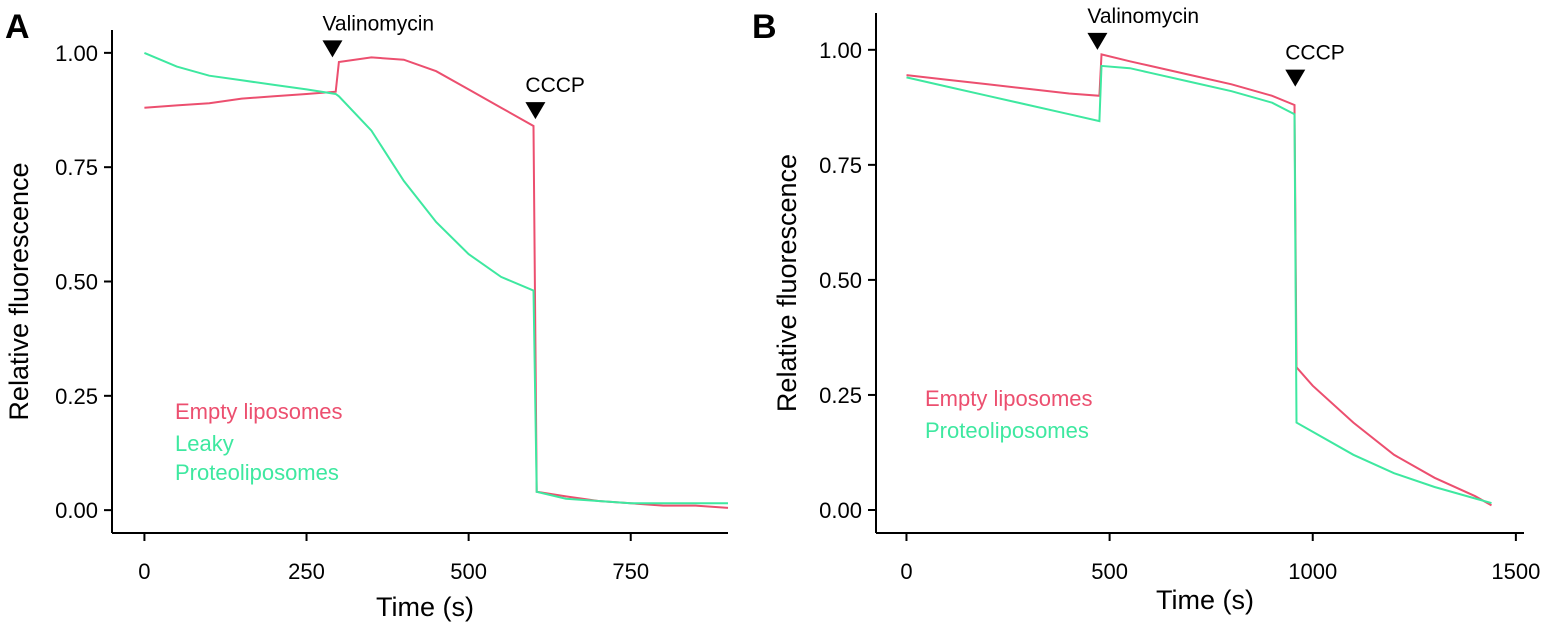  What do you see at coordinates (17, 27) in the screenshot?
I see `panel-label: A` at bounding box center [17, 27].